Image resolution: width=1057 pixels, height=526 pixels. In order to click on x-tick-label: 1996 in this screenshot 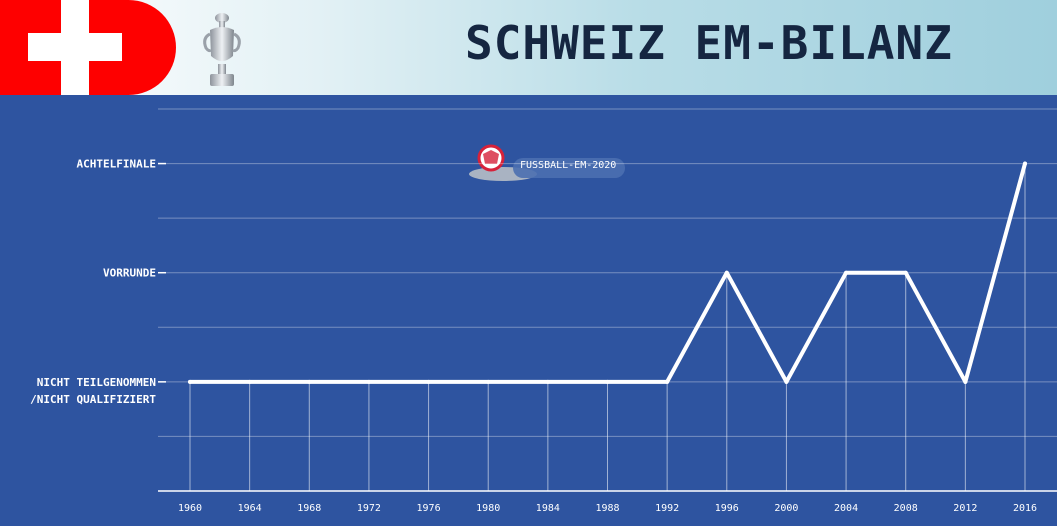, I will do `click(727, 508)`.